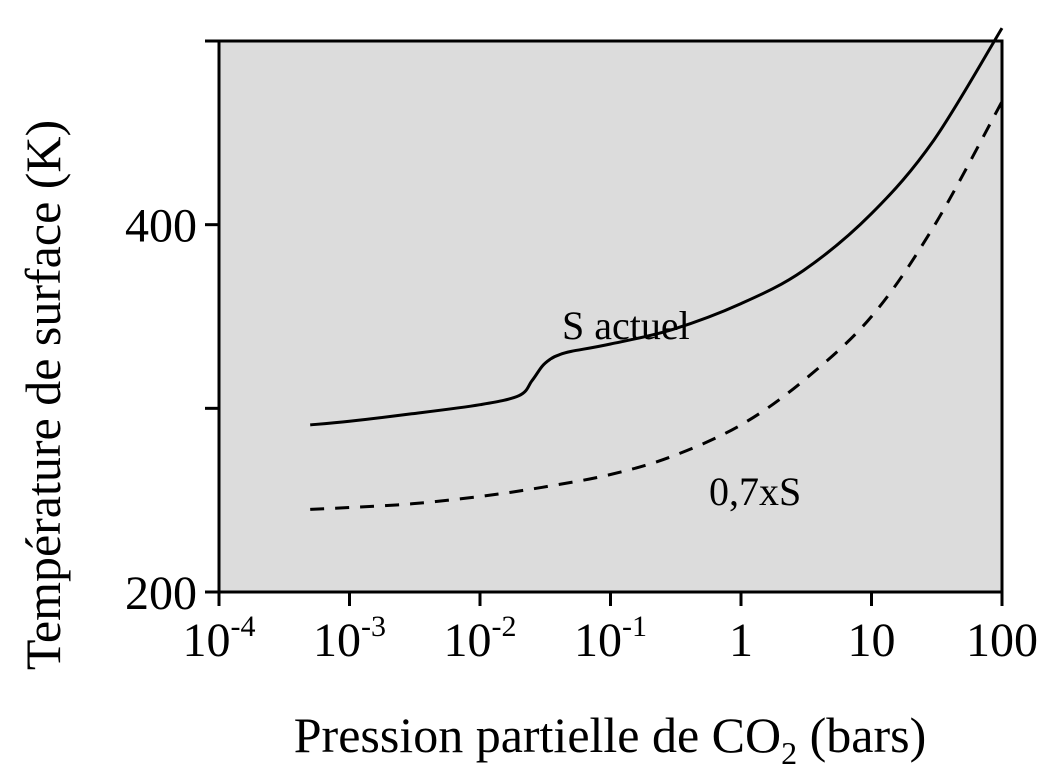  What do you see at coordinates (161, 226) in the screenshot?
I see `y-tick-label: 400` at bounding box center [161, 226].